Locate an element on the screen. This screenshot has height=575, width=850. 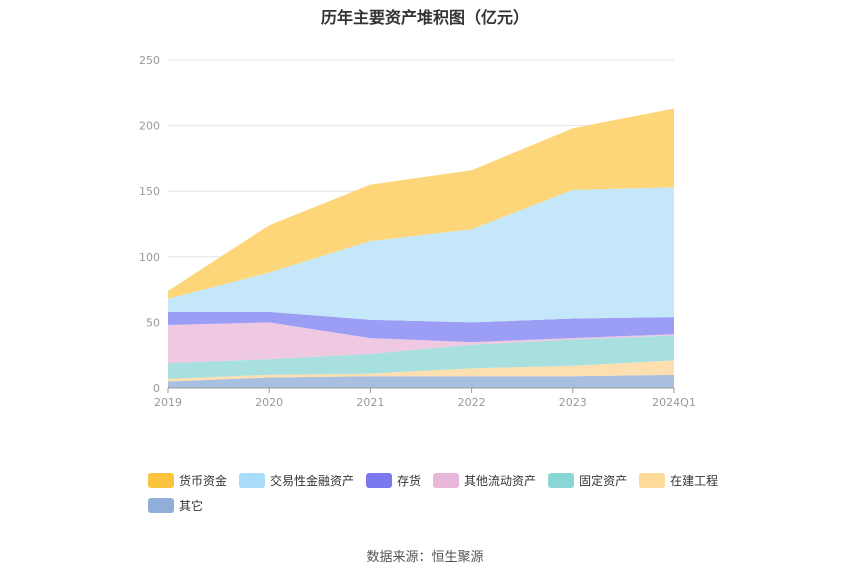
legend-label: 固定资产 is located at coordinates (603, 480).